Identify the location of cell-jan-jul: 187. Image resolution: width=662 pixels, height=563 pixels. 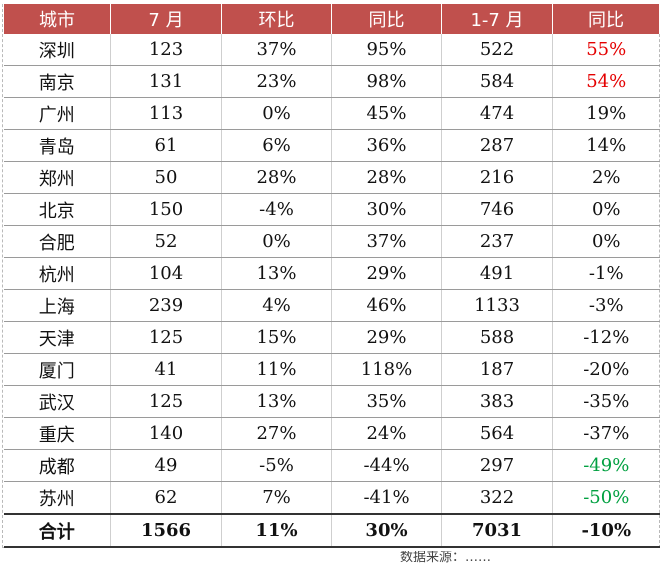
(497, 369).